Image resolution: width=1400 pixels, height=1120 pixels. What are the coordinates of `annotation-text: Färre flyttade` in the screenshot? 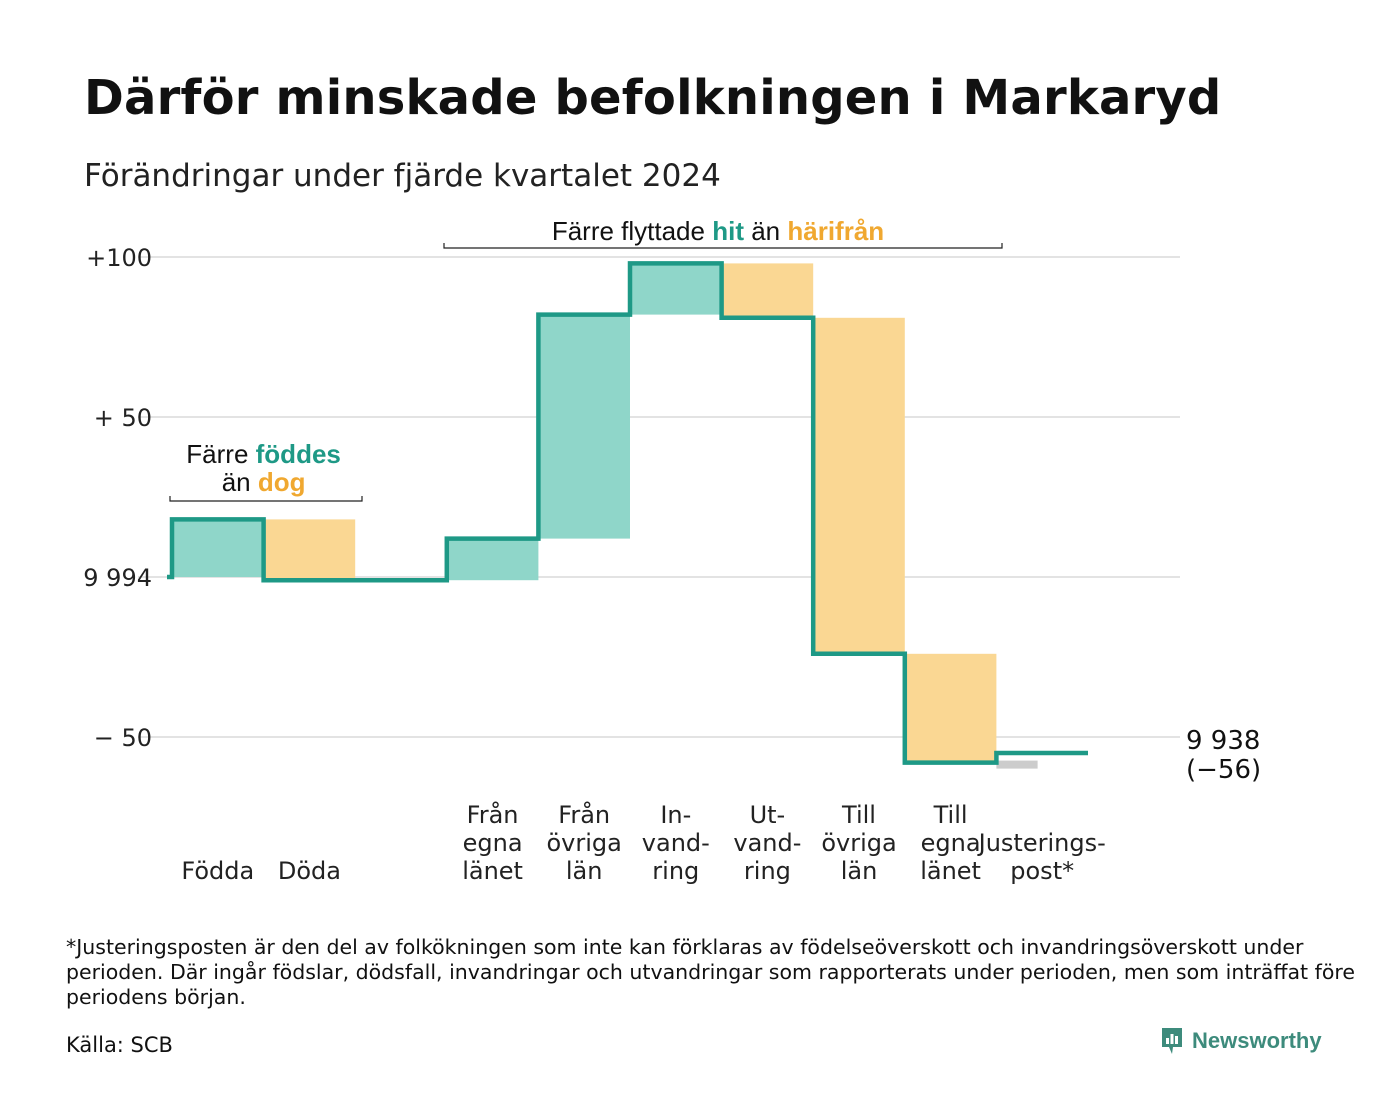 It's located at (632, 231).